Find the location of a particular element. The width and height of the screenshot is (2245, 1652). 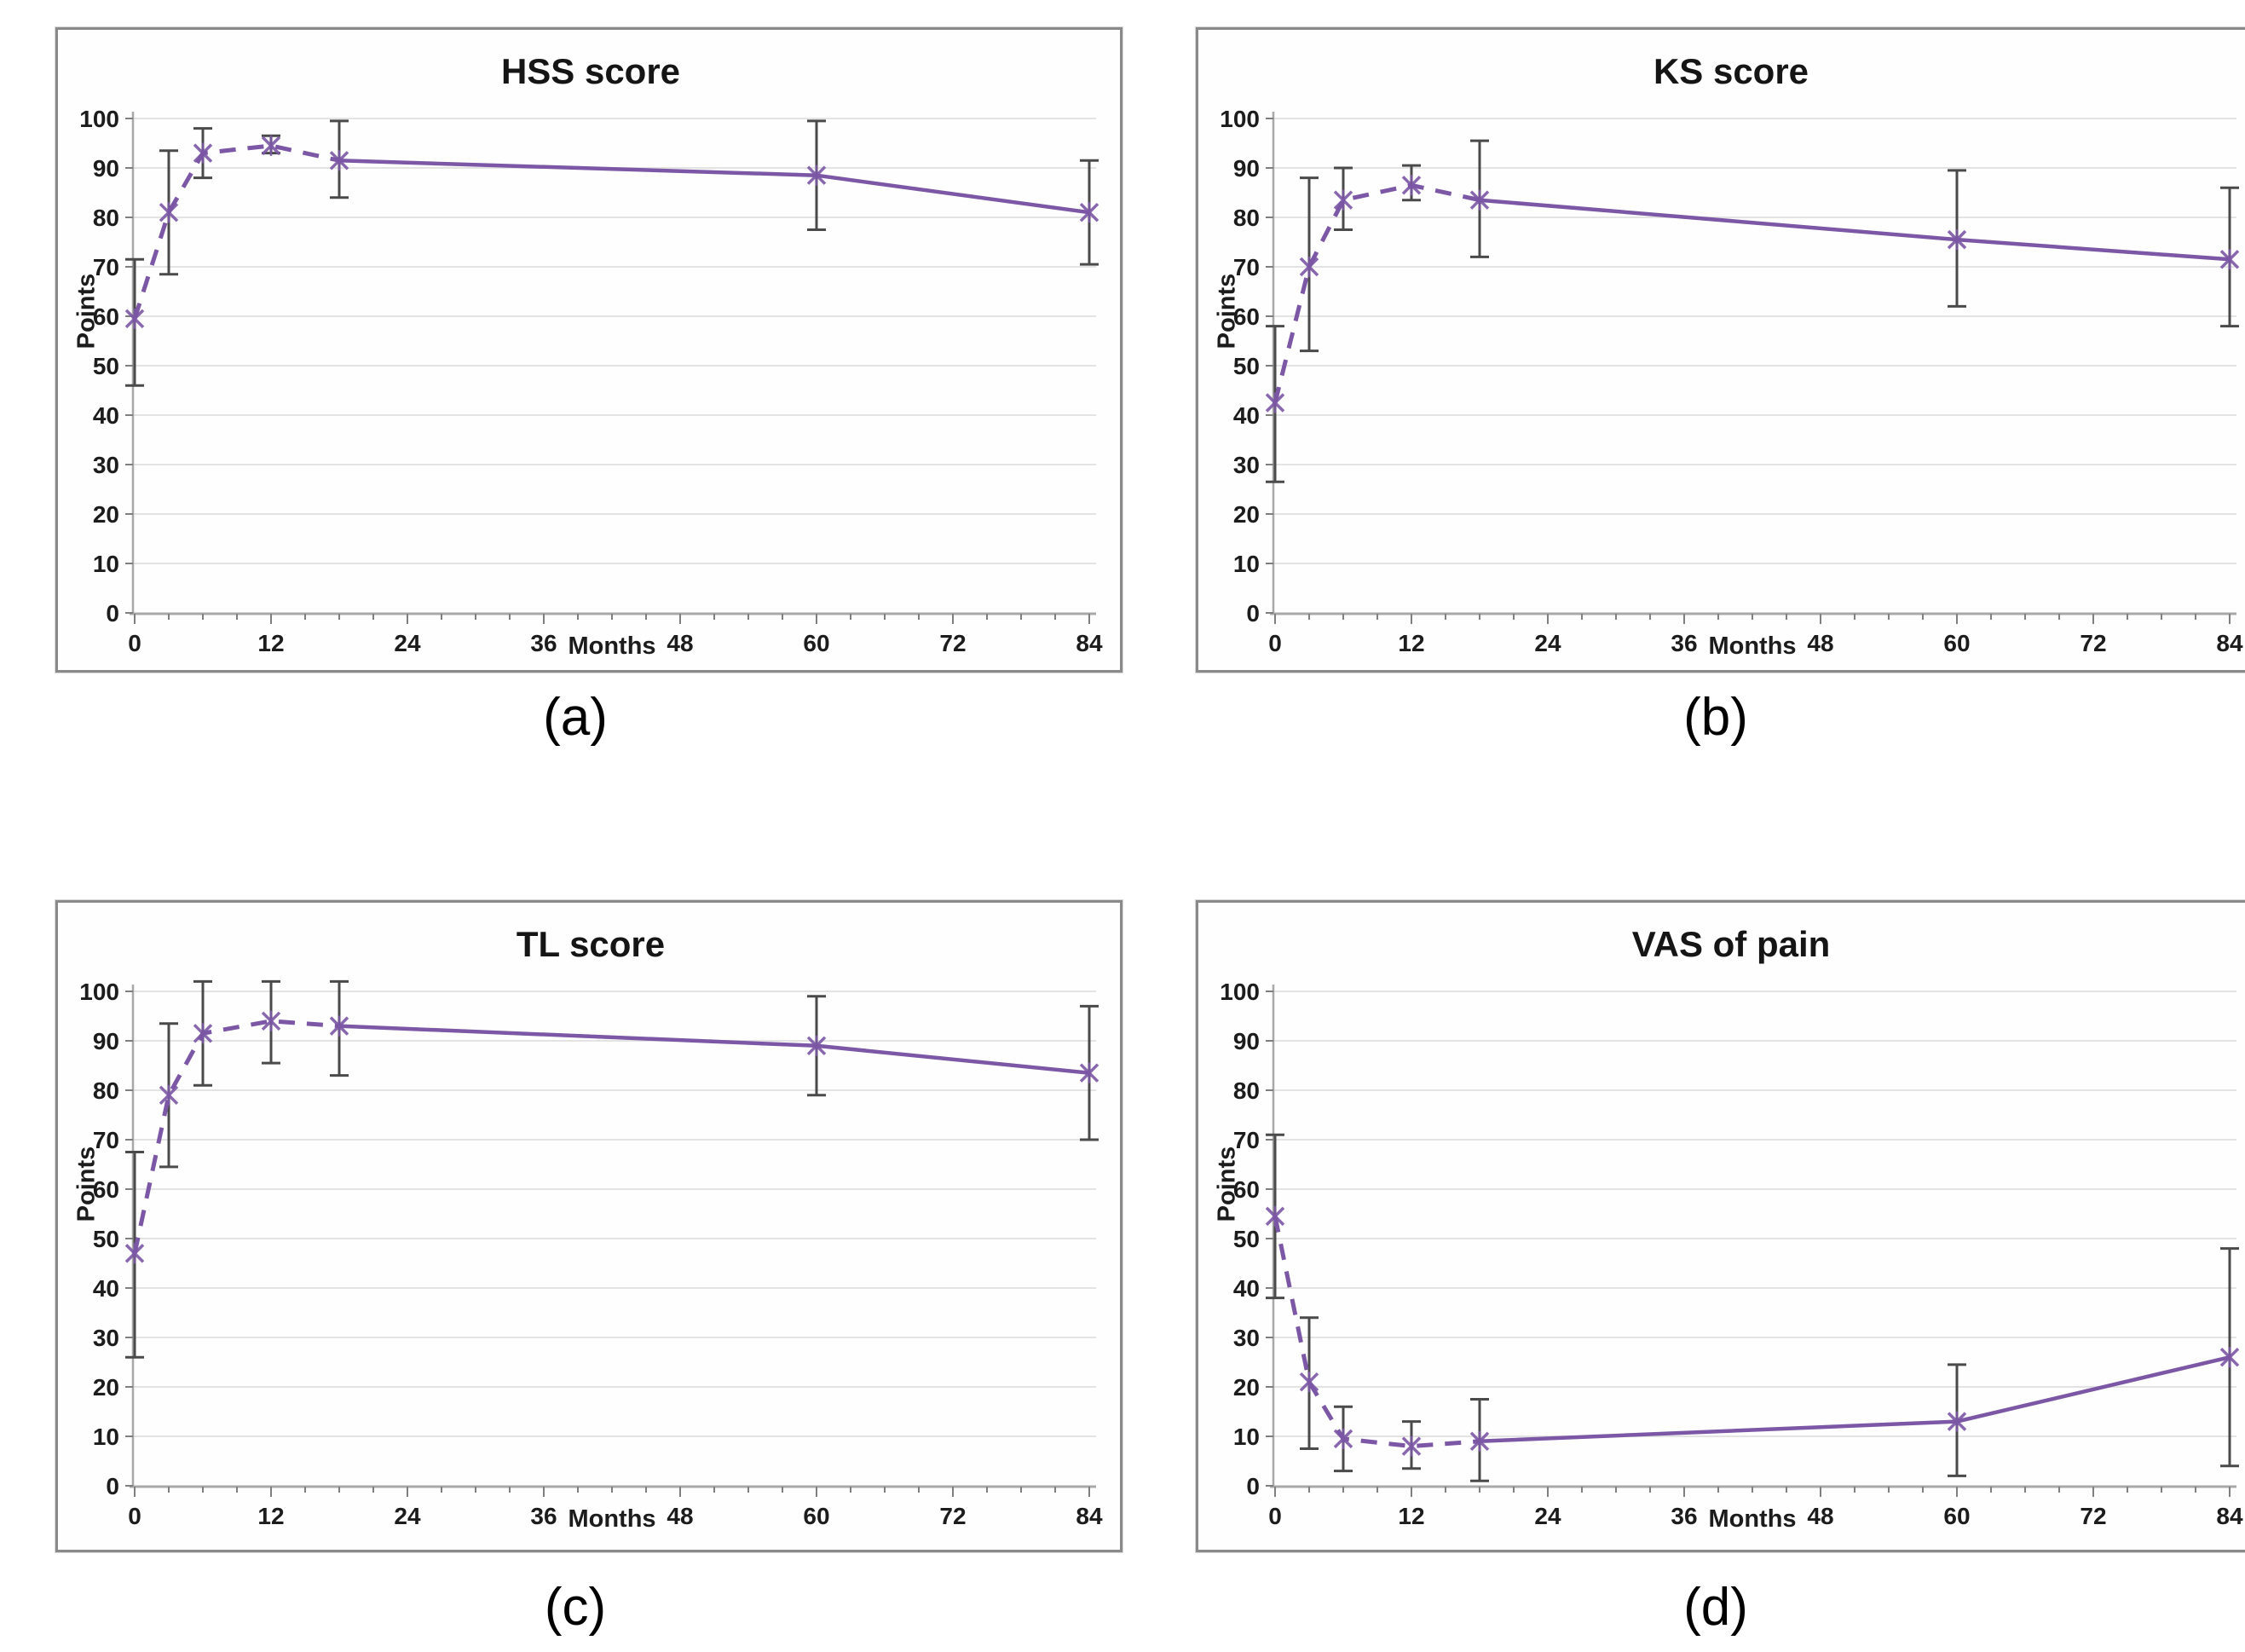

chart-title: KS score is located at coordinates (1731, 71).